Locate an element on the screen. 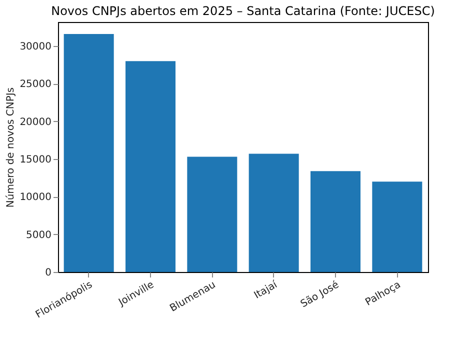 The height and width of the screenshot is (339, 455). y-tick-label: 5000 is located at coordinates (39, 235).